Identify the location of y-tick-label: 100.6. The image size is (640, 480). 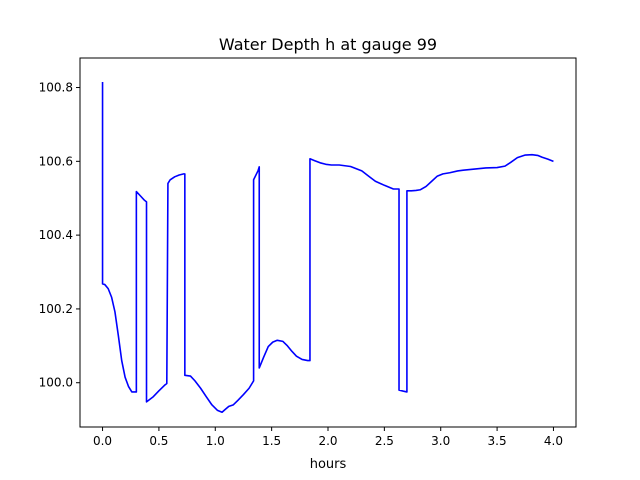
(56, 161).